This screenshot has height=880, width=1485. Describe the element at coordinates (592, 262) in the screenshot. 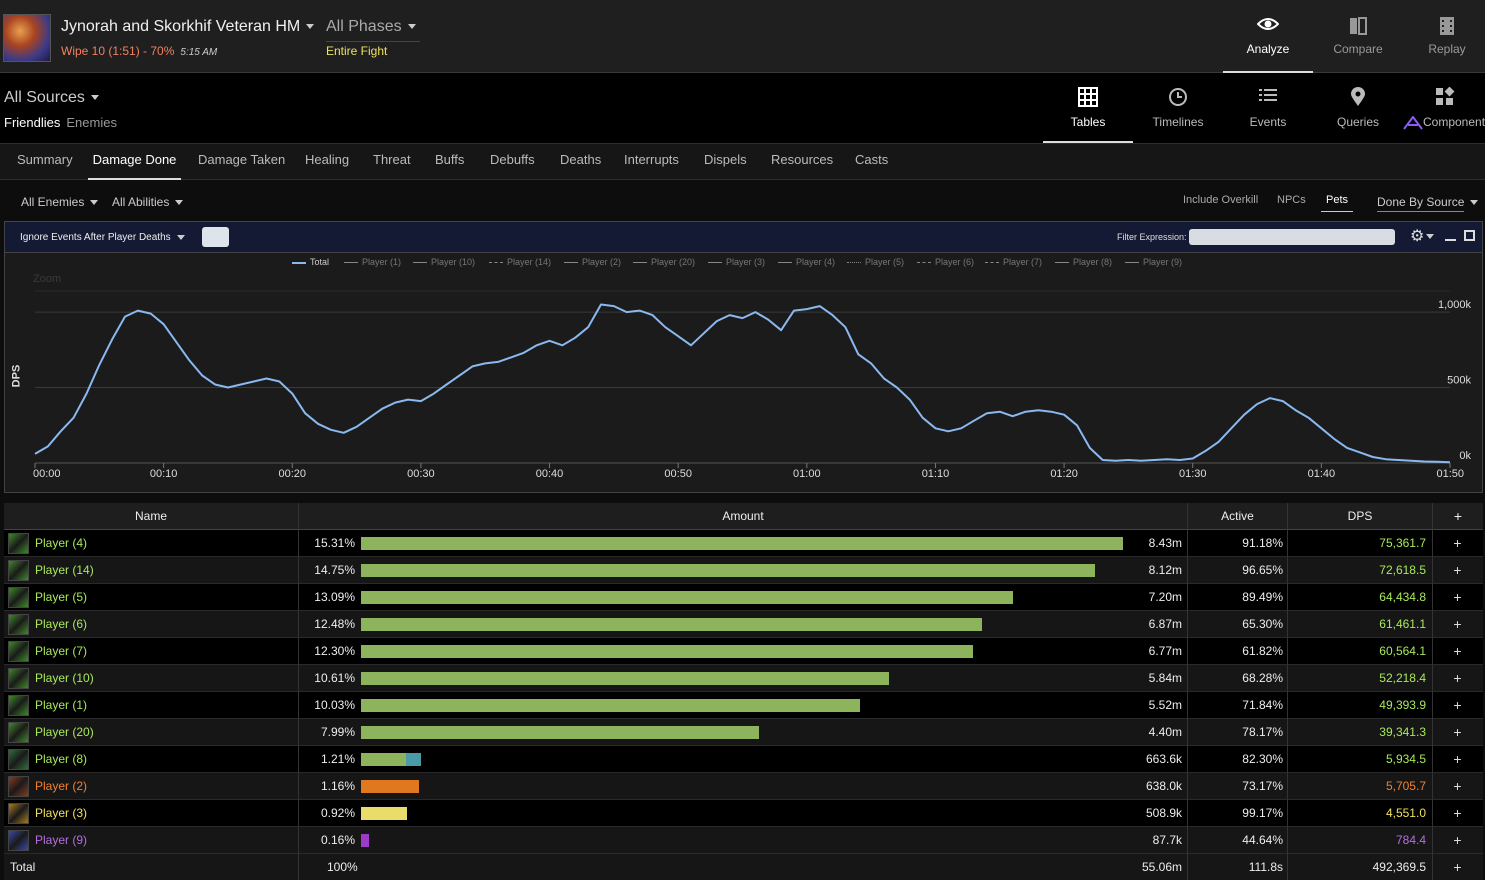

I see `legend-item: Player (2)` at that location.